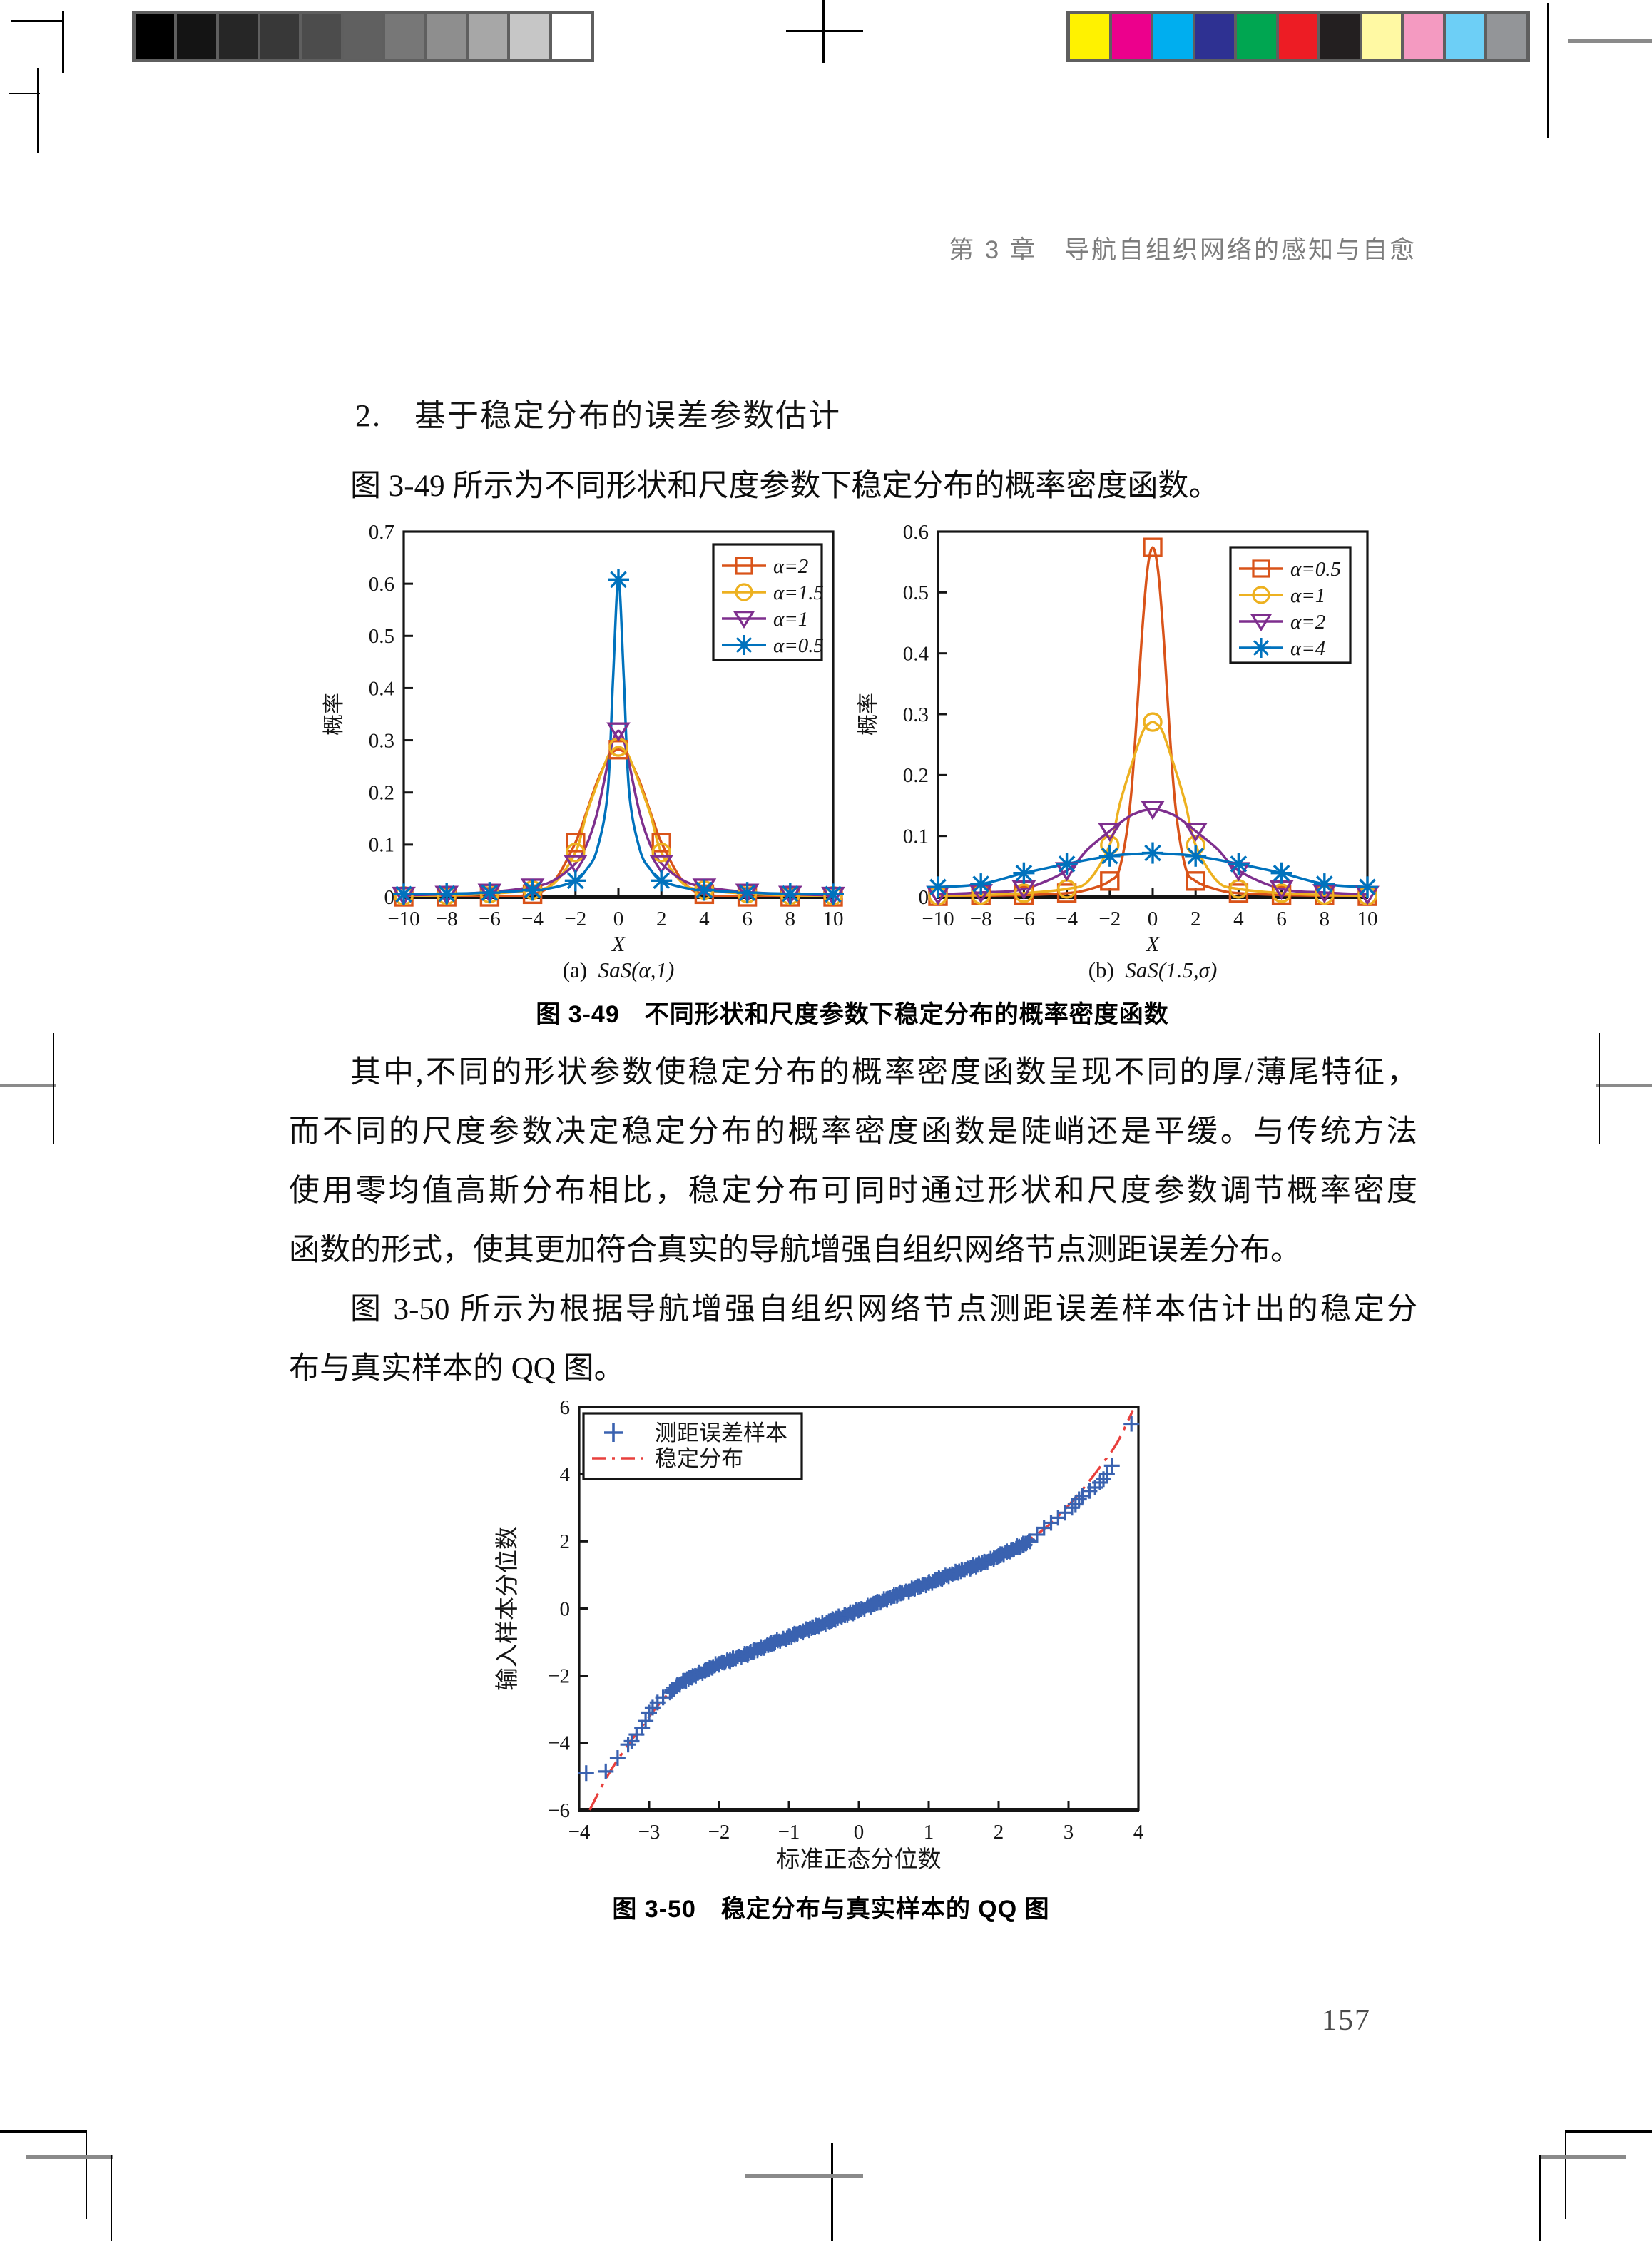 Image resolution: width=1652 pixels, height=2241 pixels. What do you see at coordinates (1281, 919) in the screenshot?
I see `x-tick-label: 6` at bounding box center [1281, 919].